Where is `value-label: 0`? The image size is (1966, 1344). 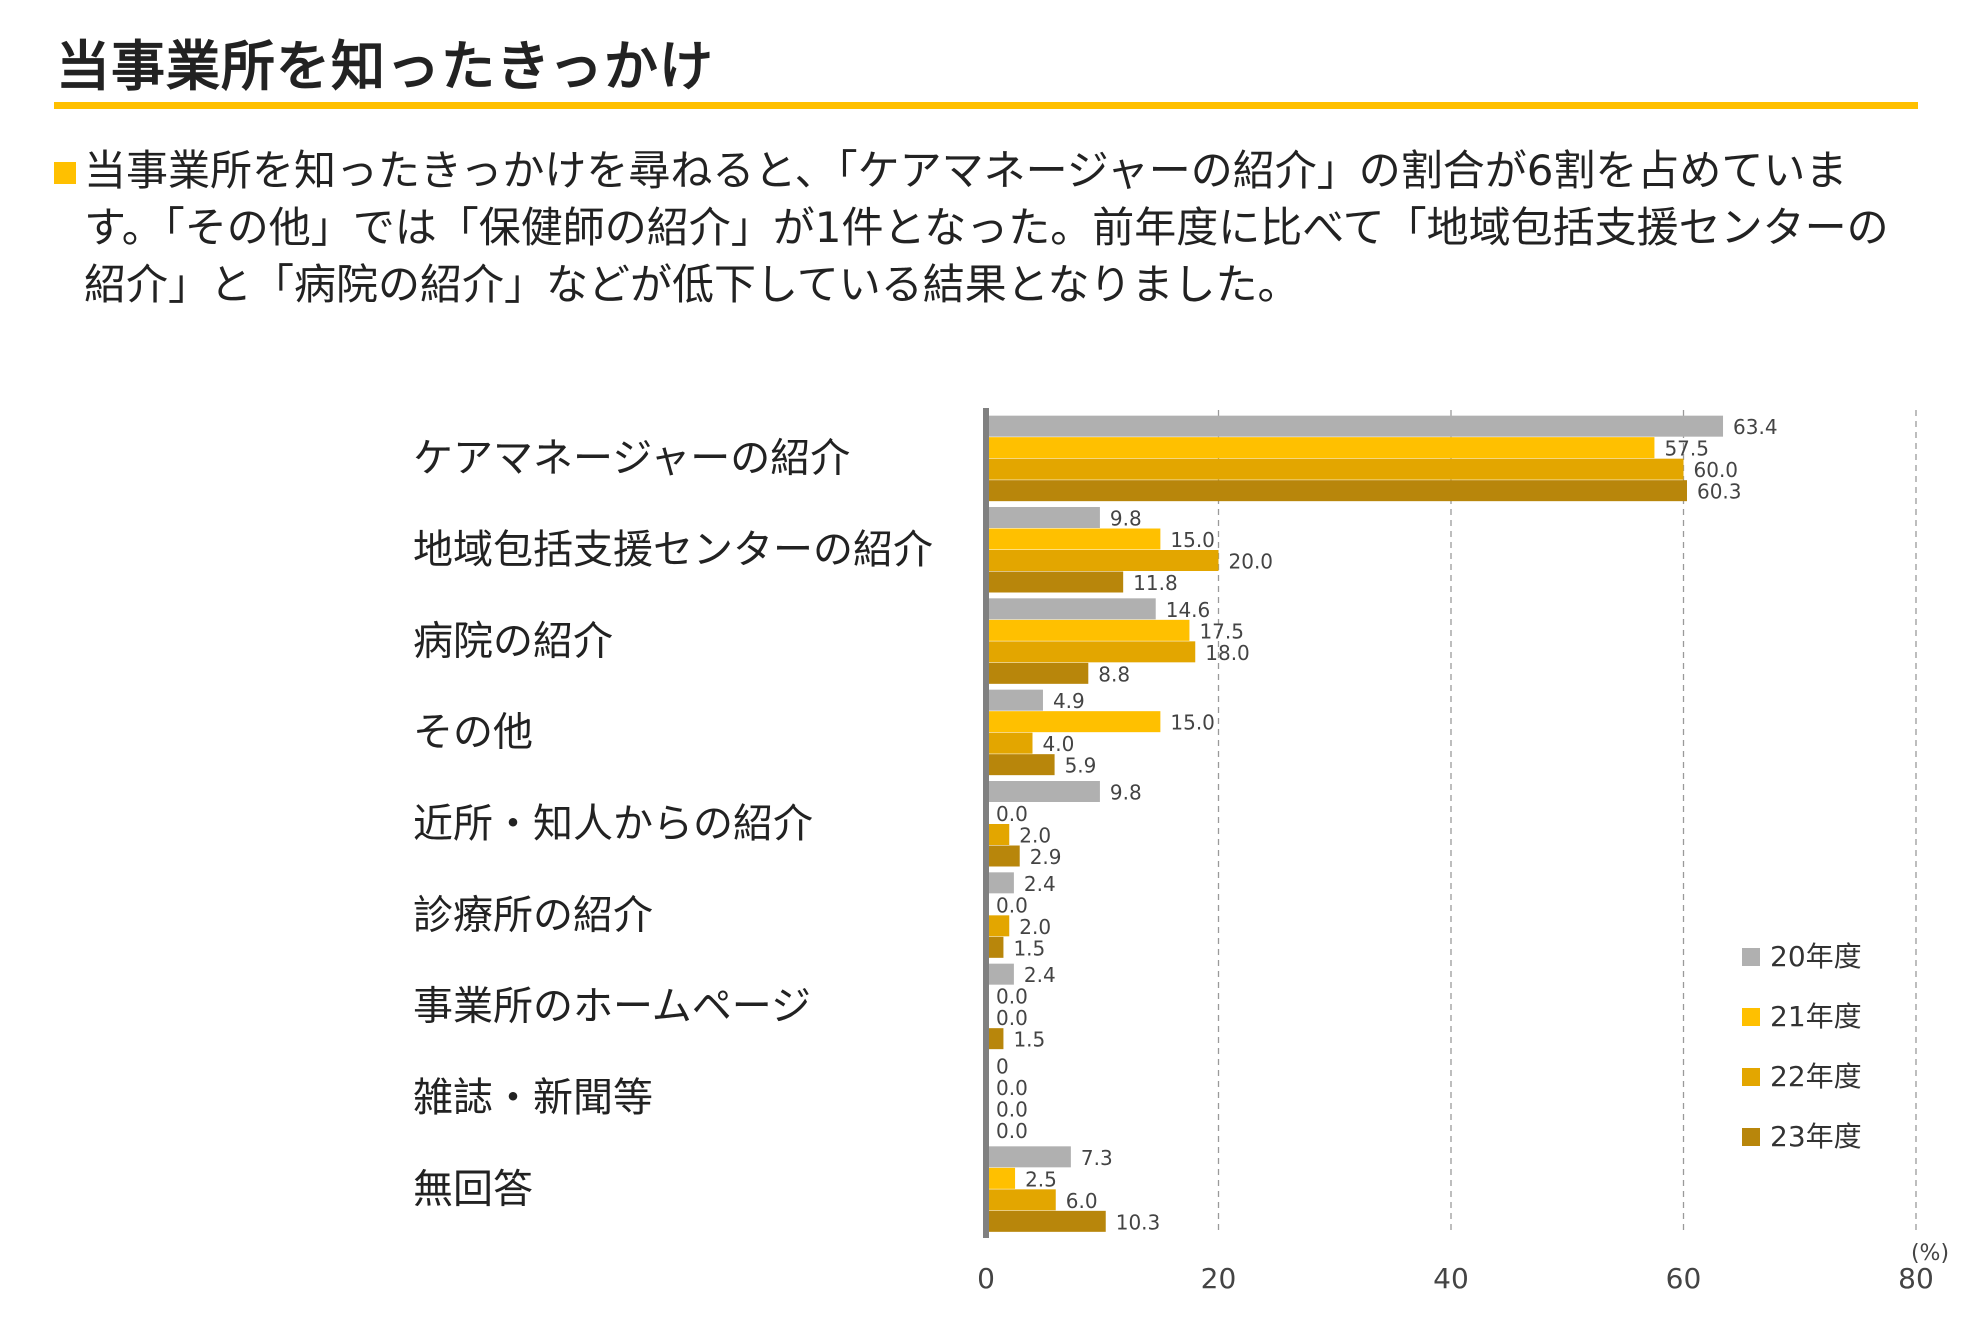 value-label: 0 is located at coordinates (1002, 1067).